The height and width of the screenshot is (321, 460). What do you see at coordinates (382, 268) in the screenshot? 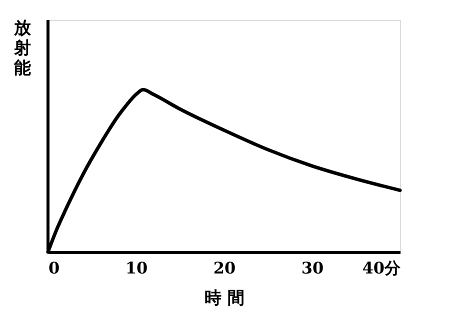
I see `x-tick-label: 40分` at bounding box center [382, 268].